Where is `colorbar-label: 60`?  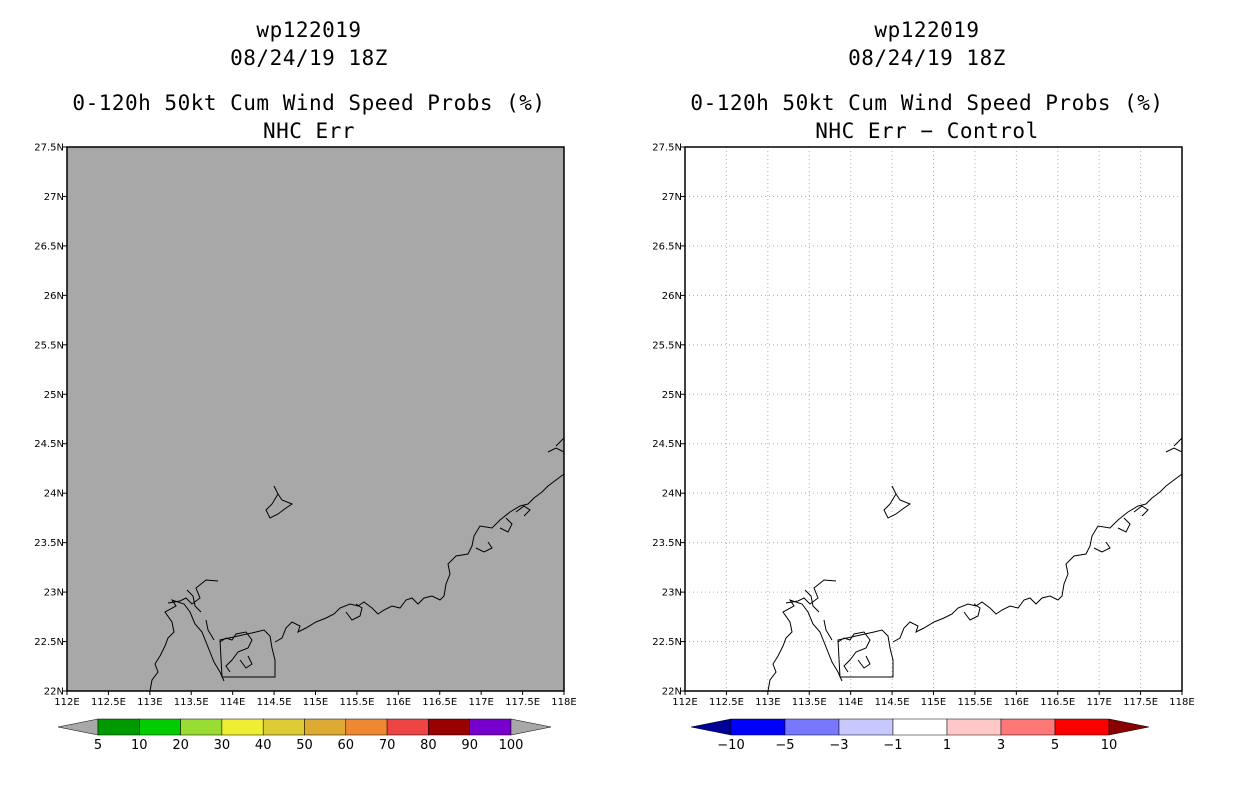
colorbar-label: 60 is located at coordinates (346, 745).